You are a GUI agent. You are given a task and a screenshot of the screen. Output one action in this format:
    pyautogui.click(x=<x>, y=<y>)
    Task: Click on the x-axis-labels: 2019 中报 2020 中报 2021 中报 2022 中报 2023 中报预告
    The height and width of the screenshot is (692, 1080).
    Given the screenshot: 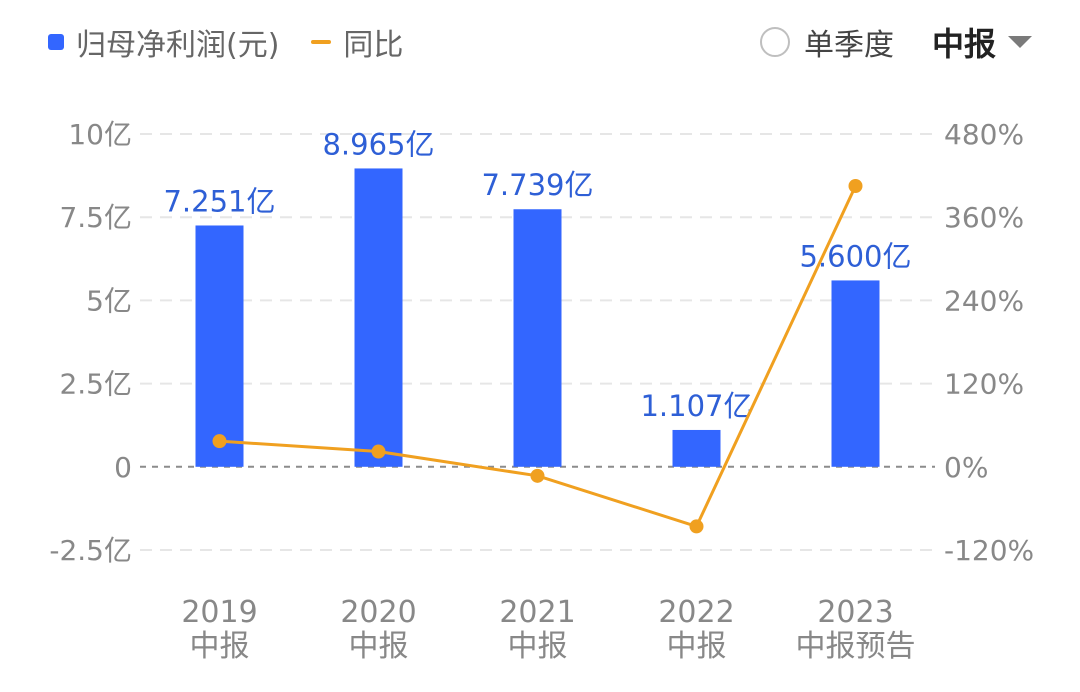 What is the action you would take?
    pyautogui.click(x=548, y=629)
    